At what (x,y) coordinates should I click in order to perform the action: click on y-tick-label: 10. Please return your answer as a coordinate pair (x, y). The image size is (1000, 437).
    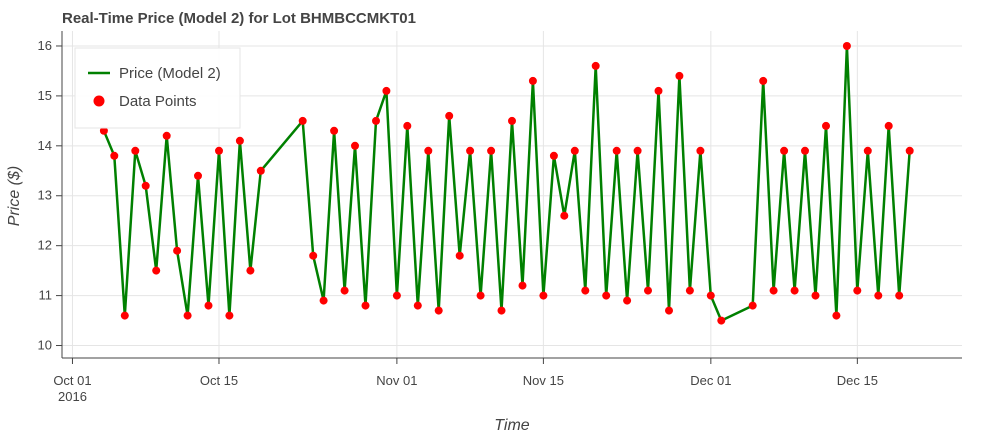
    Looking at the image, I should click on (45, 345).